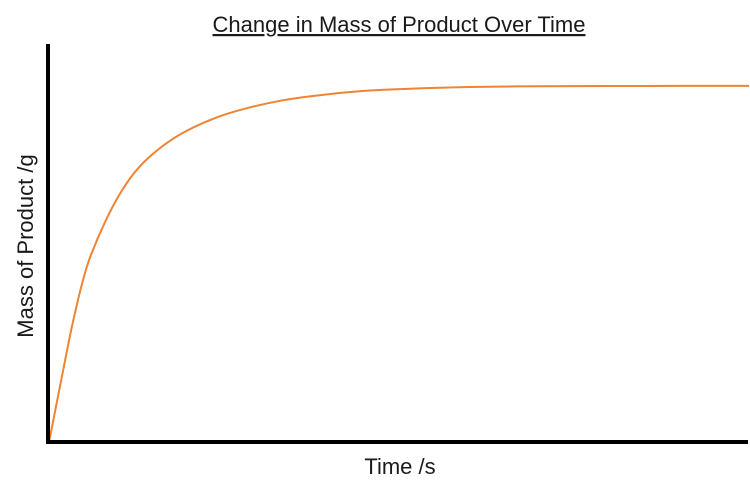 This screenshot has width=750, height=496. I want to click on x-axis-label: Time /s, so click(399, 466).